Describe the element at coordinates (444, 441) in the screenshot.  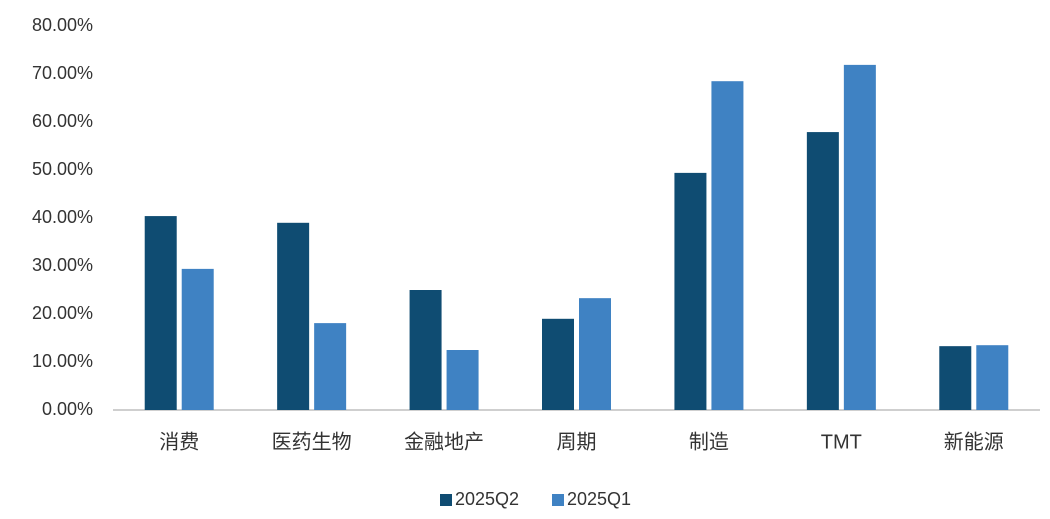
I see `x-tick-label: 金融地产` at that location.